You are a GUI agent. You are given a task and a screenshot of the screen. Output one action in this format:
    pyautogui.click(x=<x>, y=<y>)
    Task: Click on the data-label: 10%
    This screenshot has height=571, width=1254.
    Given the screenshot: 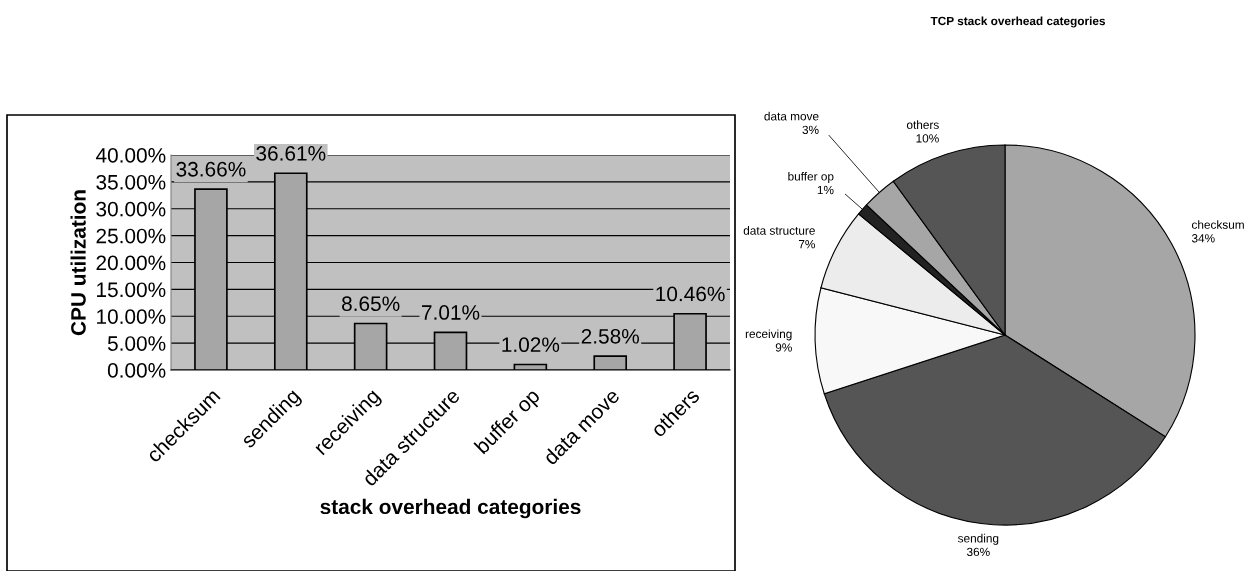 What is the action you would take?
    pyautogui.click(x=927, y=138)
    